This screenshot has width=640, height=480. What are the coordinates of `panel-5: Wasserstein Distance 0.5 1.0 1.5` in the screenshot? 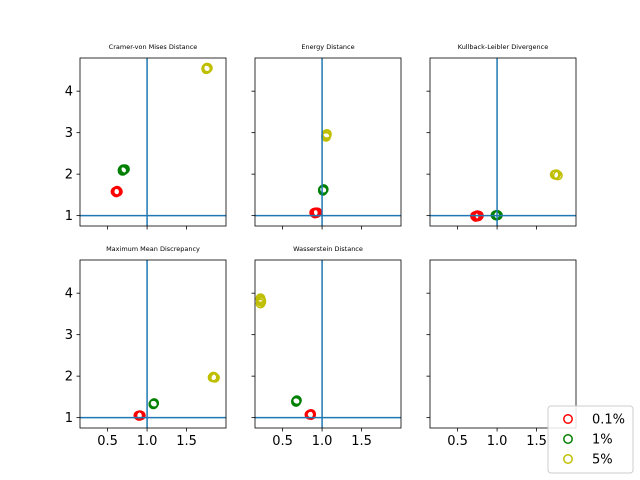 It's located at (326, 347).